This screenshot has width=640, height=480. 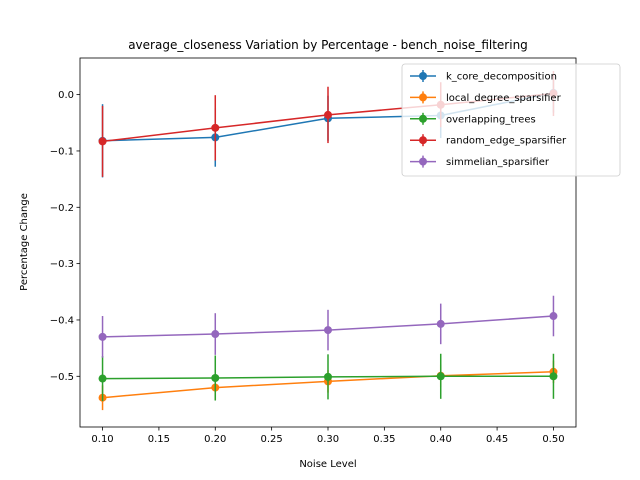 I want to click on y-tick-label: 0.0, so click(x=66, y=95).